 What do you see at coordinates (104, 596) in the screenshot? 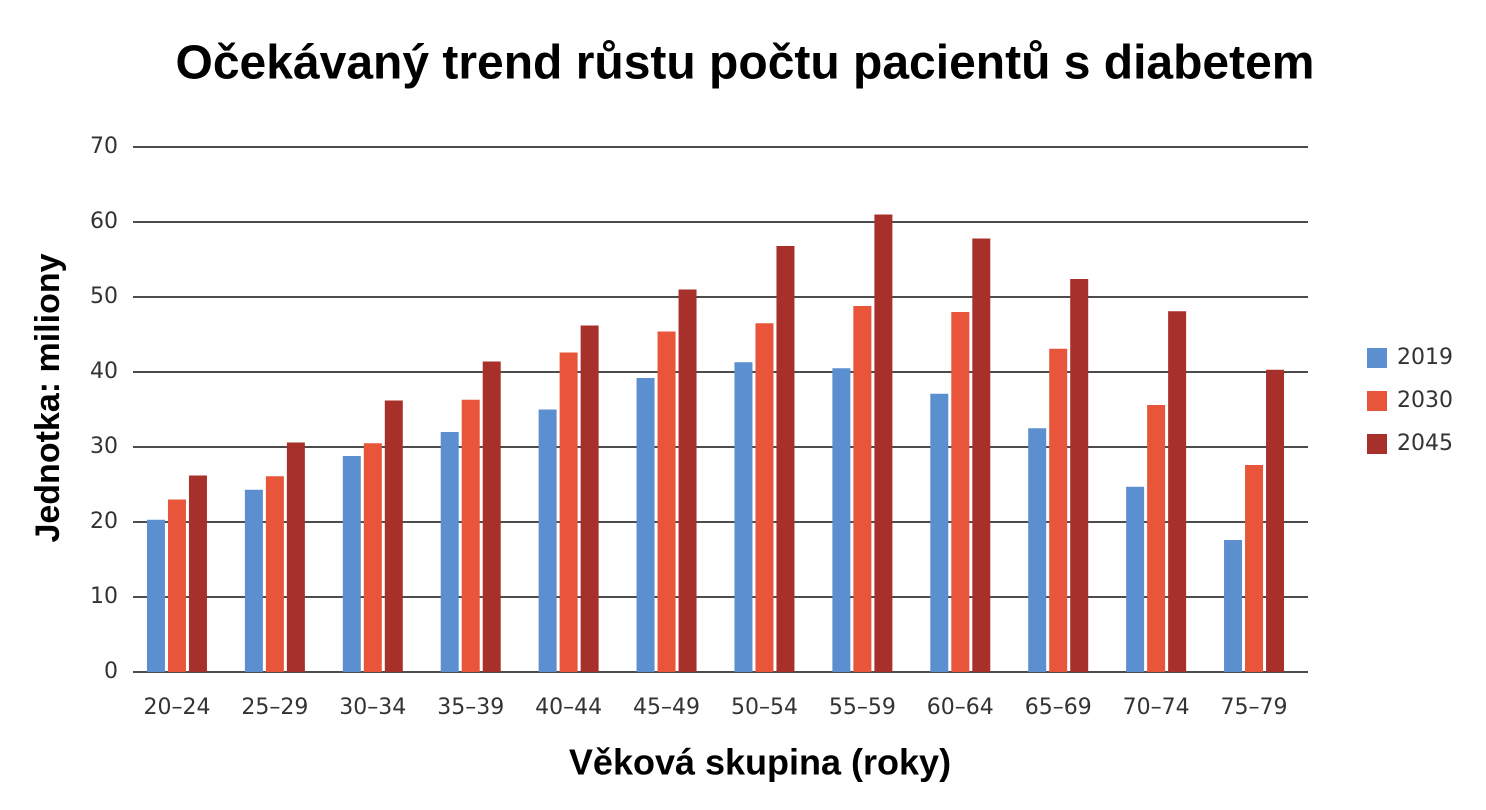
I see `y-tick-label: 10` at bounding box center [104, 596].